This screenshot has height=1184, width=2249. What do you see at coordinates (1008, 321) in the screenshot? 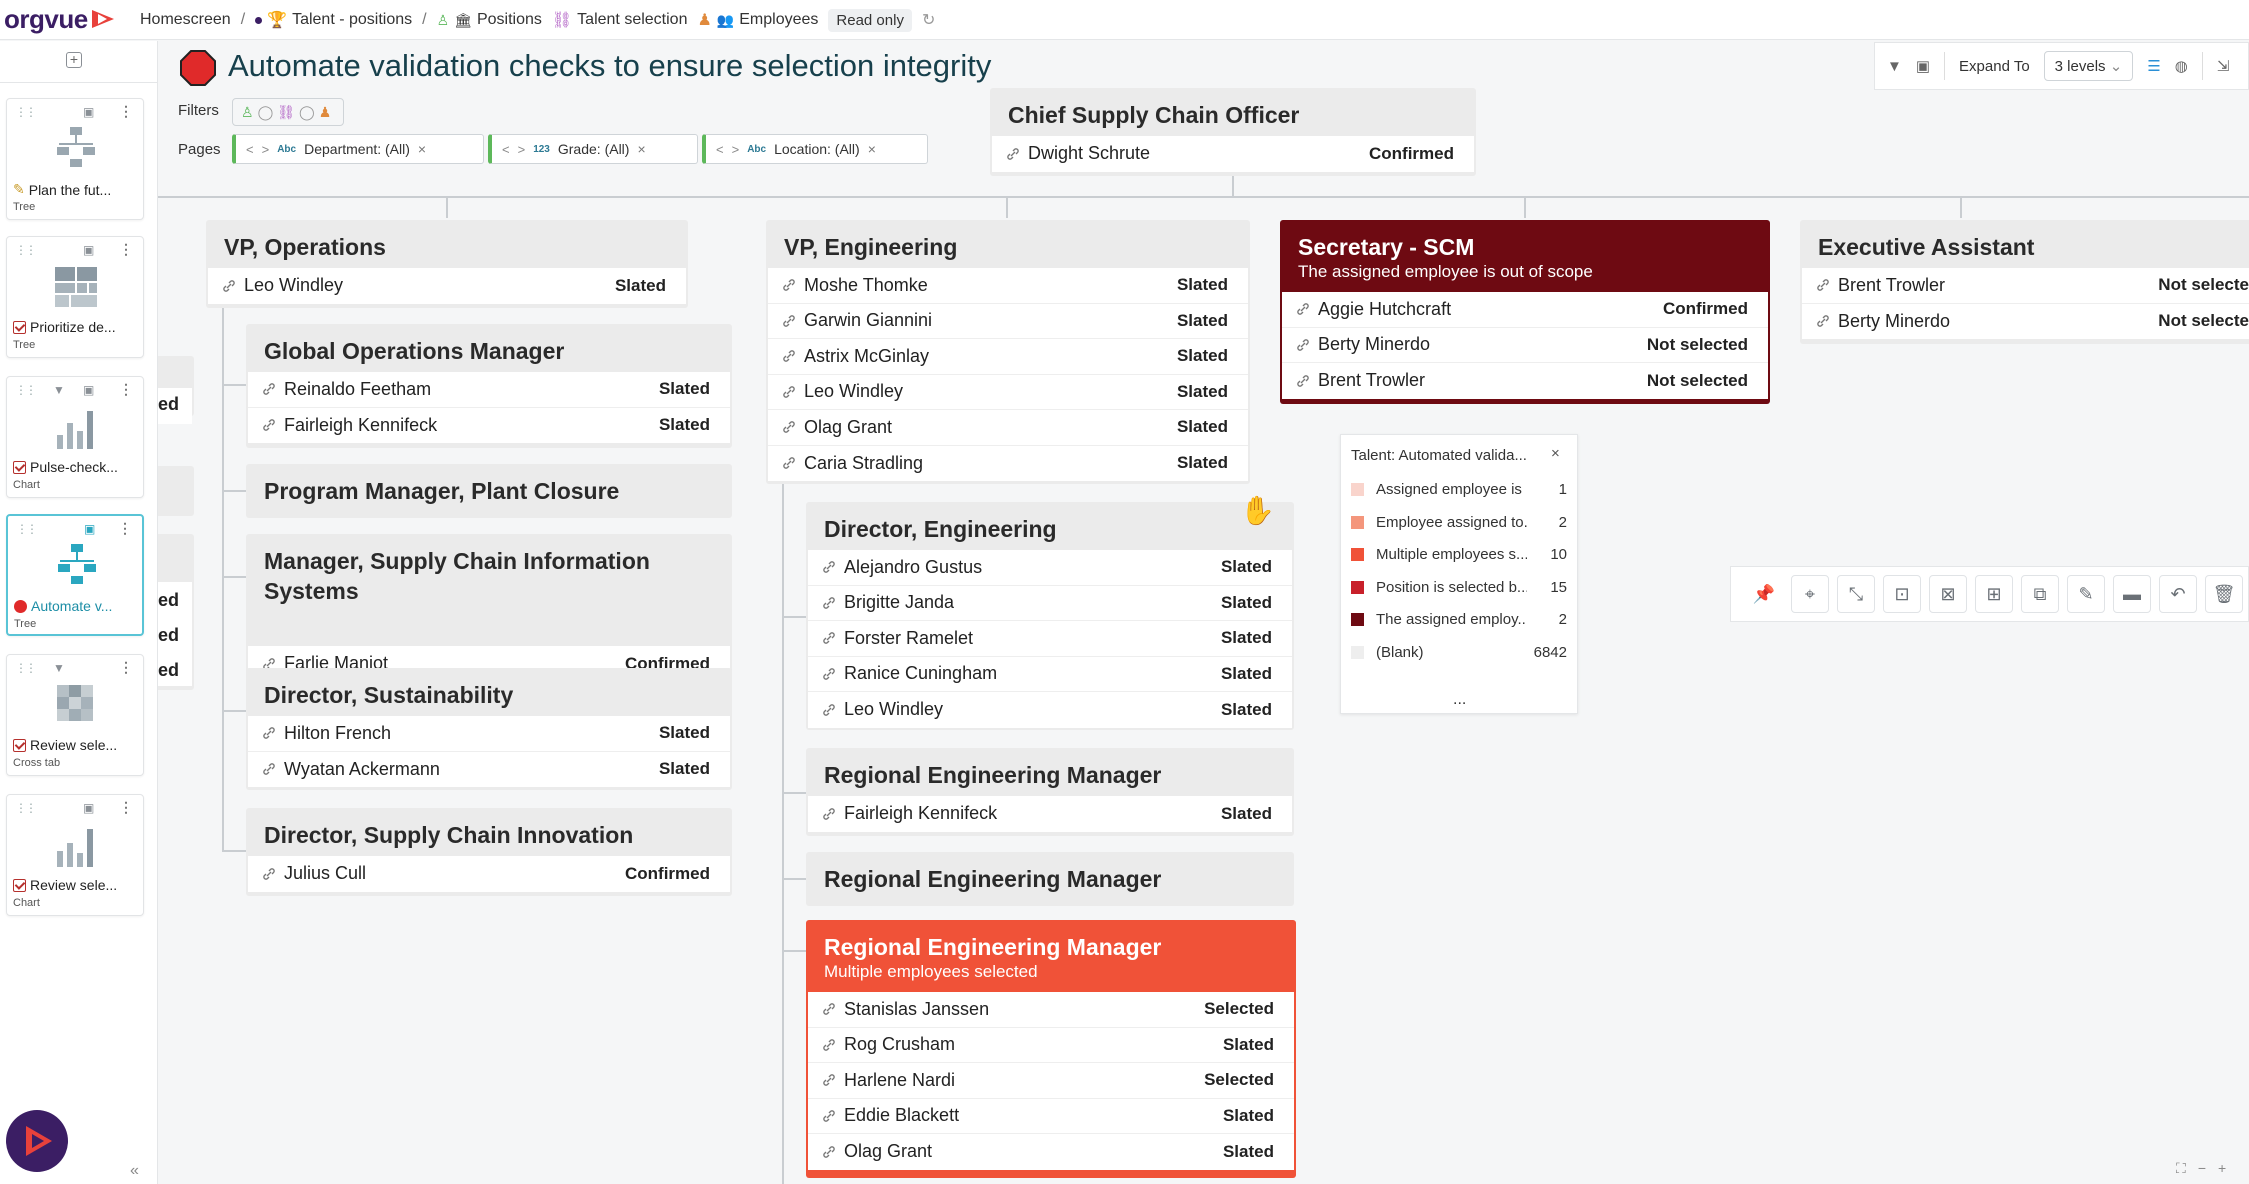
I see `employee-row: Garwin Giannini Slated` at bounding box center [1008, 321].